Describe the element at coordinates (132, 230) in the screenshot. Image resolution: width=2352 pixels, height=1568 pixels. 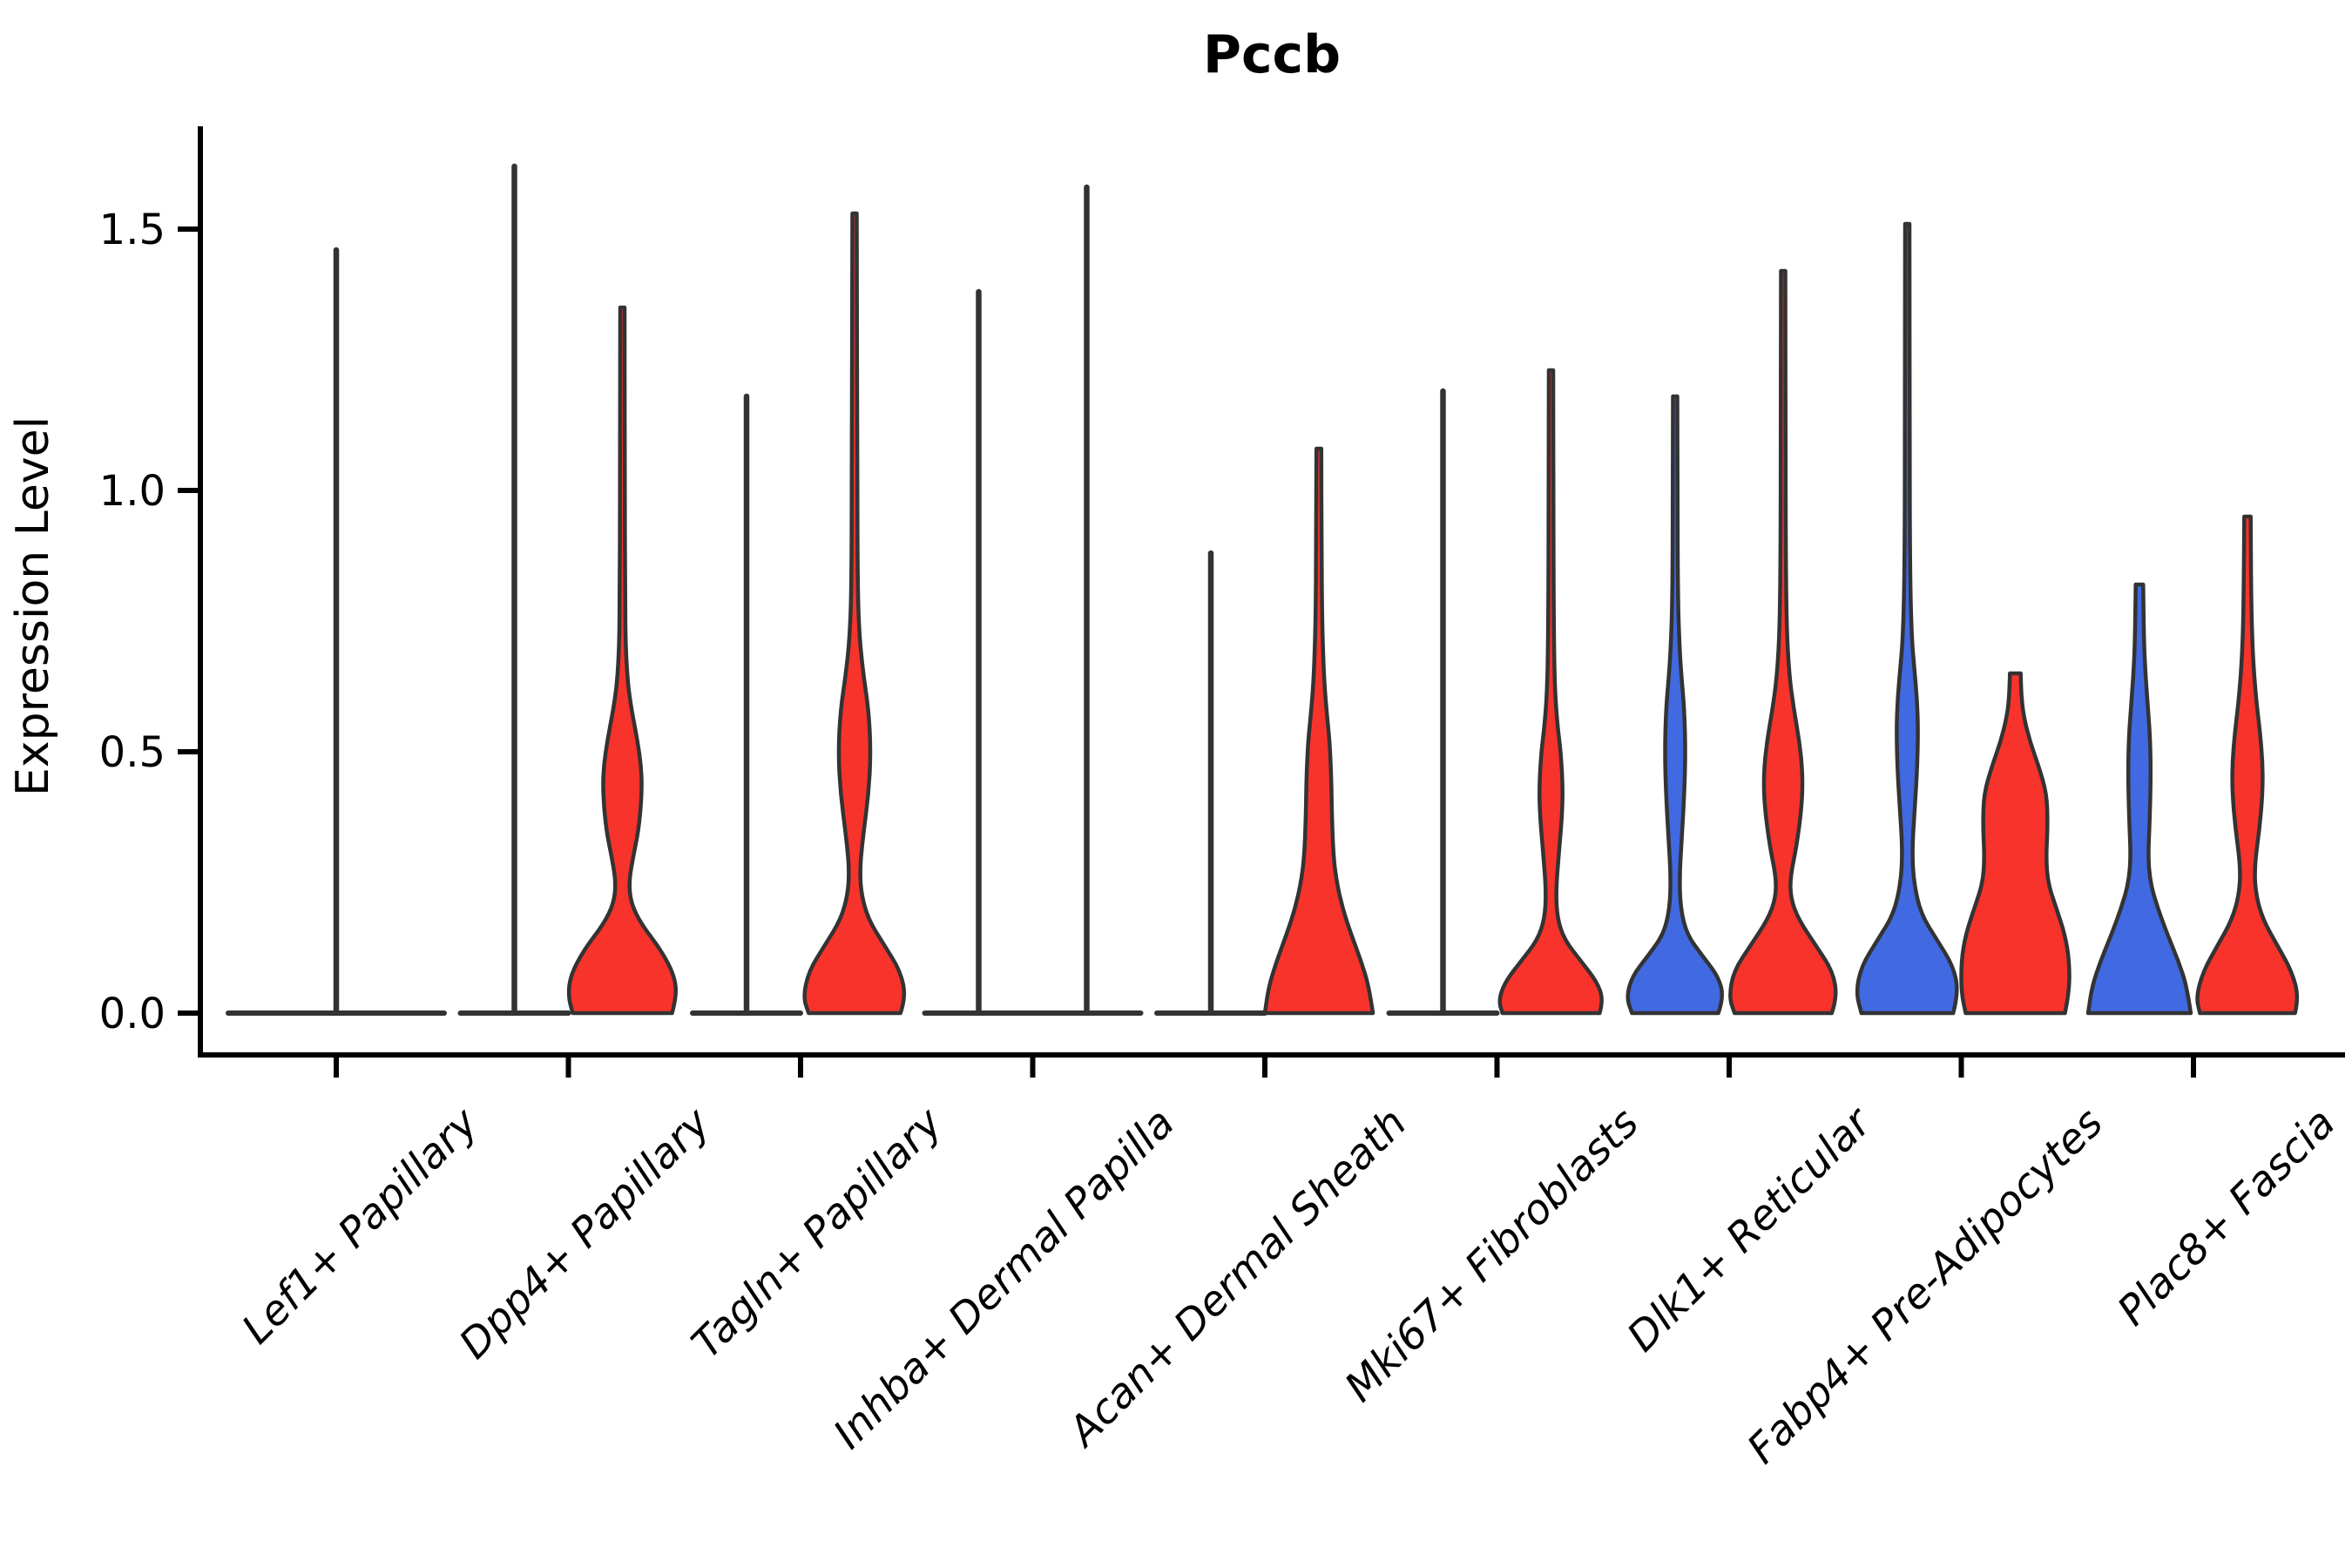
I see `y-tick-label: 1.5` at that location.